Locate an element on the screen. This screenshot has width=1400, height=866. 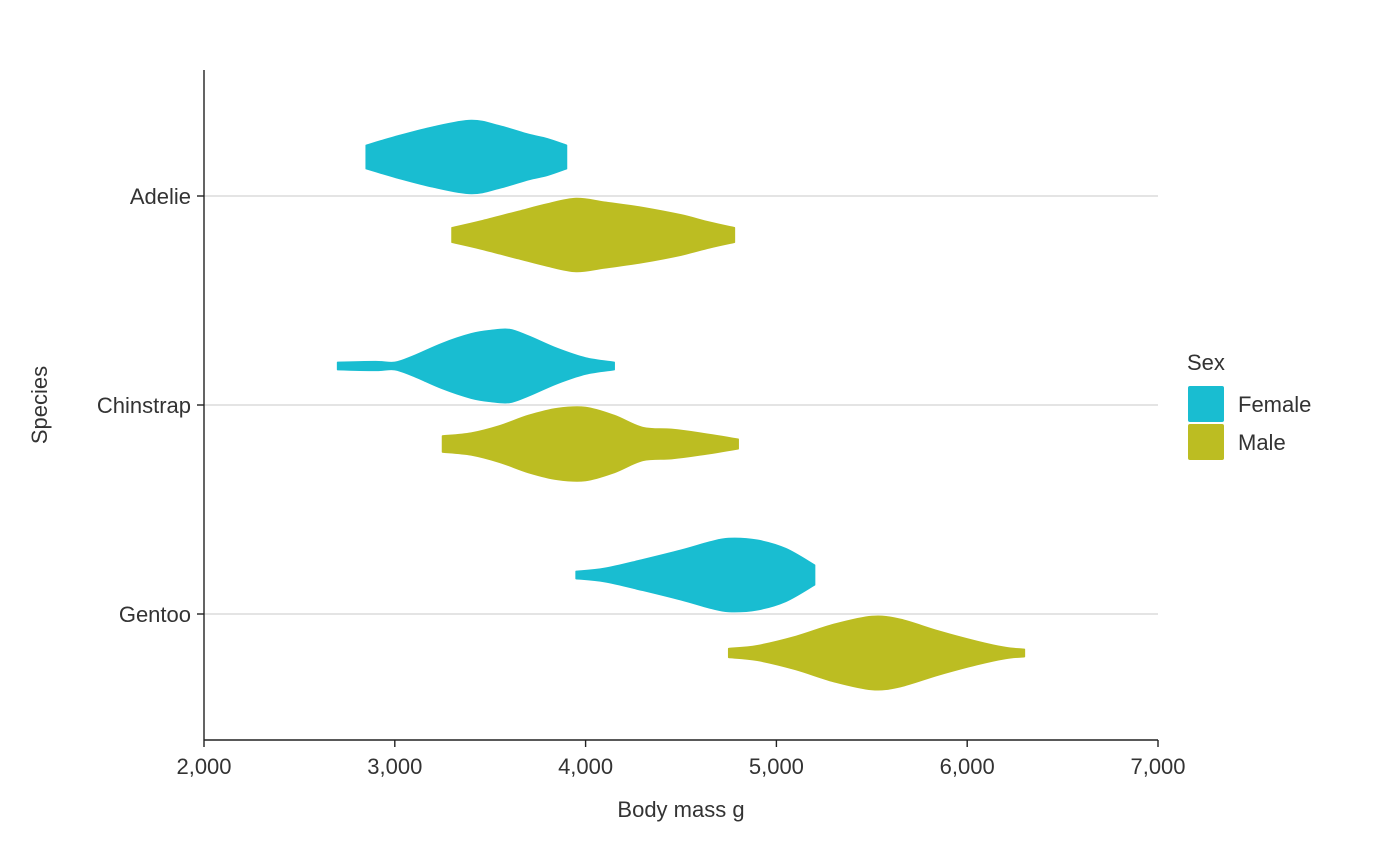
x-tick-label: 3,000 is located at coordinates (394, 766).